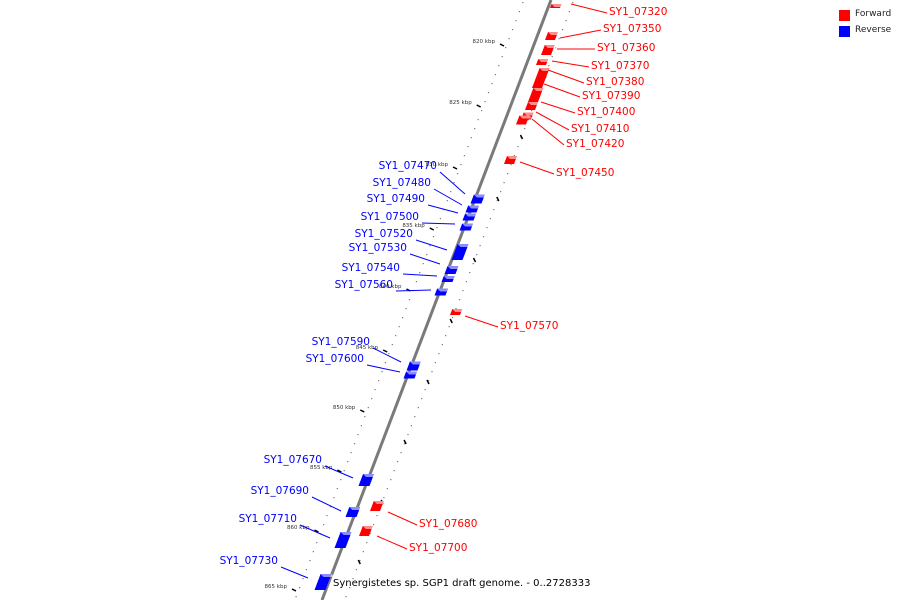 The image size is (900, 600). I want to click on forward-gene-label: SY1_07570, so click(529, 326).